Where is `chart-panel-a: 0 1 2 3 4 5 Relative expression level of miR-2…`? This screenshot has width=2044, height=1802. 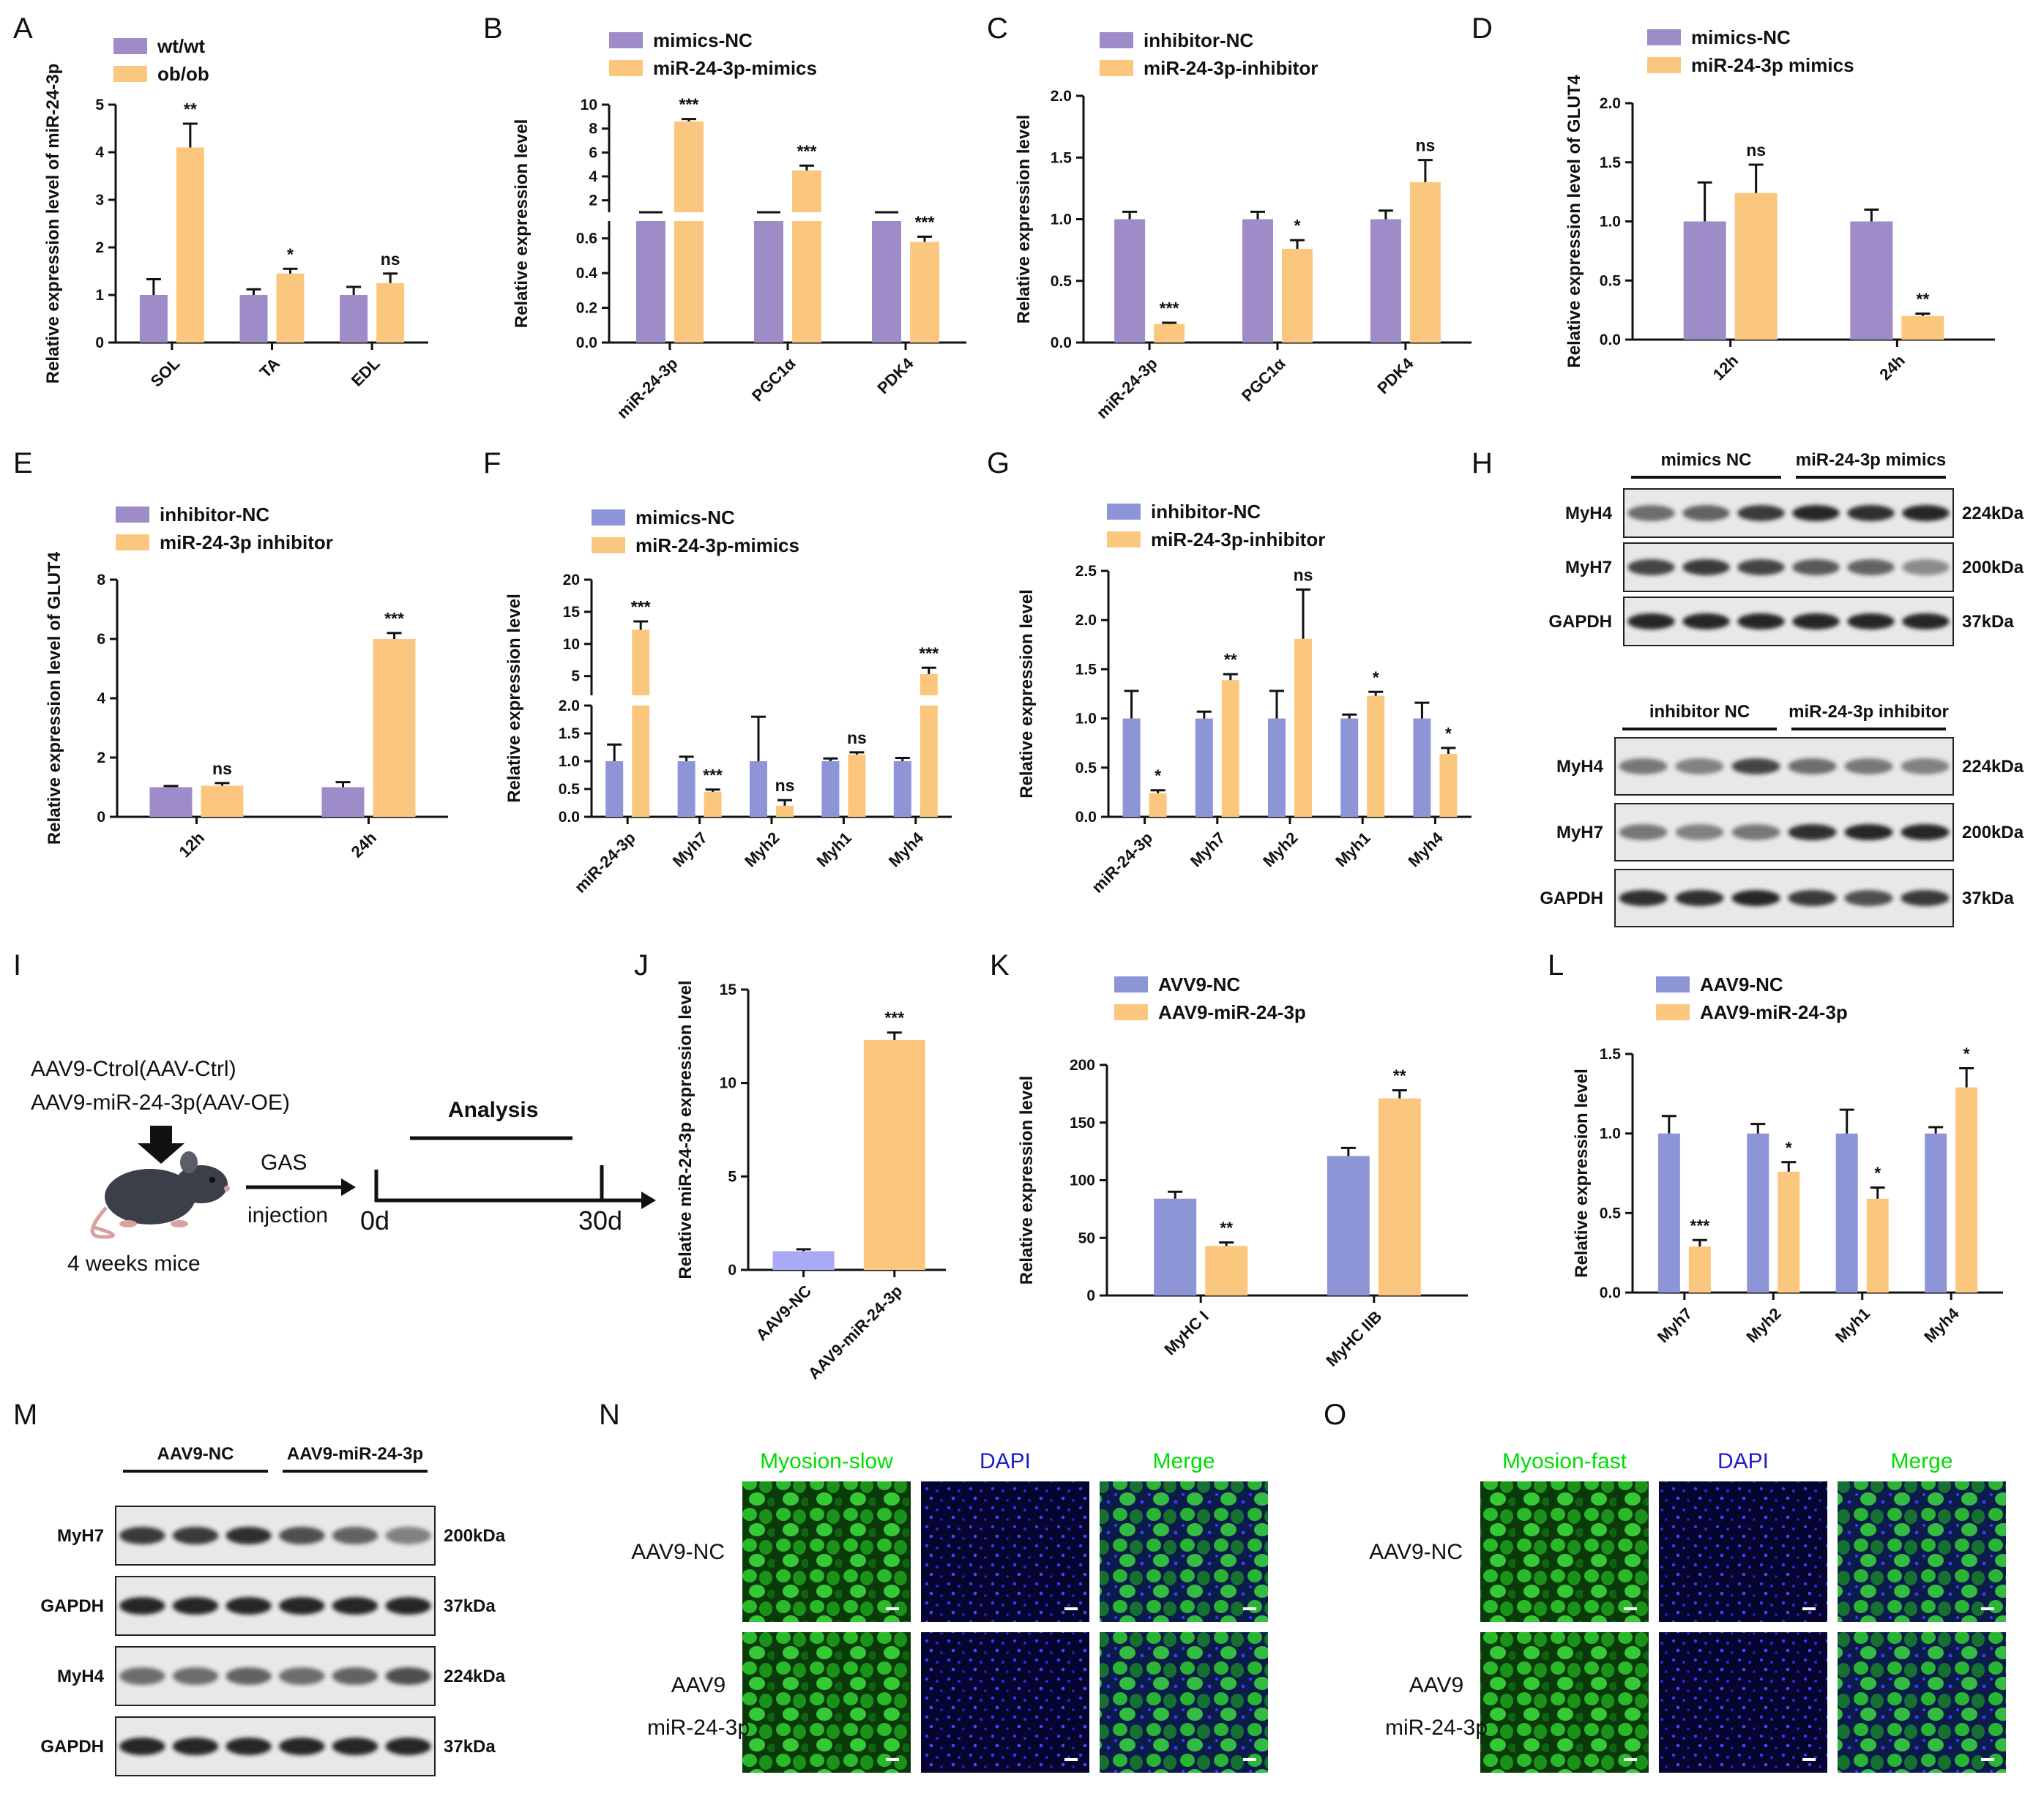 chart-panel-a: 0 1 2 3 4 5 Relative expression level of miR-2… is located at coordinates (235, 213).